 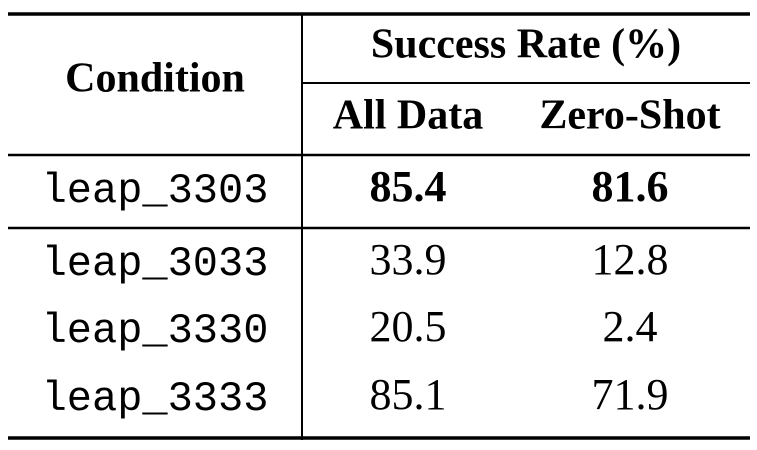 What do you see at coordinates (408, 116) in the screenshot?
I see `header-column: All Data` at bounding box center [408, 116].